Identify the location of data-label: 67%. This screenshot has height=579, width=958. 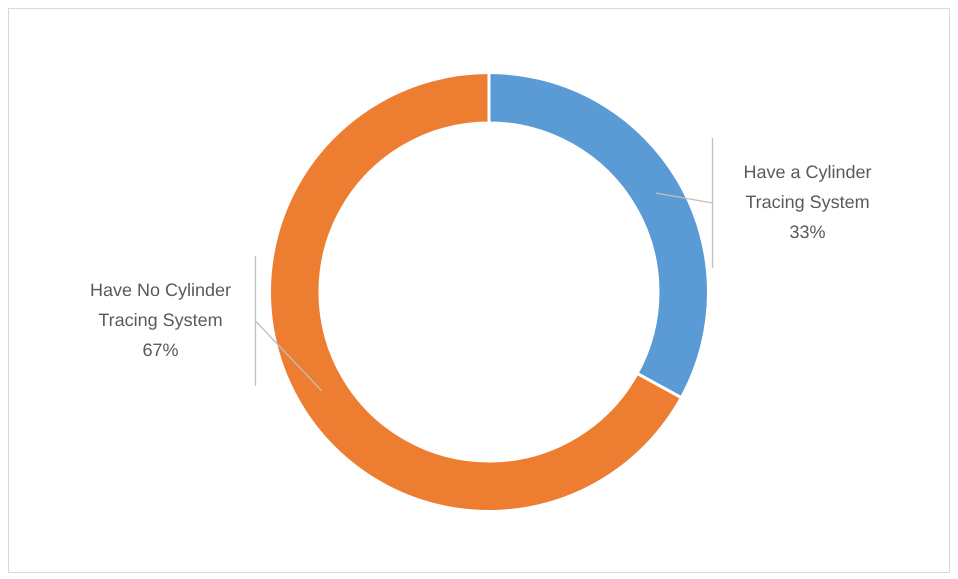
(160, 350).